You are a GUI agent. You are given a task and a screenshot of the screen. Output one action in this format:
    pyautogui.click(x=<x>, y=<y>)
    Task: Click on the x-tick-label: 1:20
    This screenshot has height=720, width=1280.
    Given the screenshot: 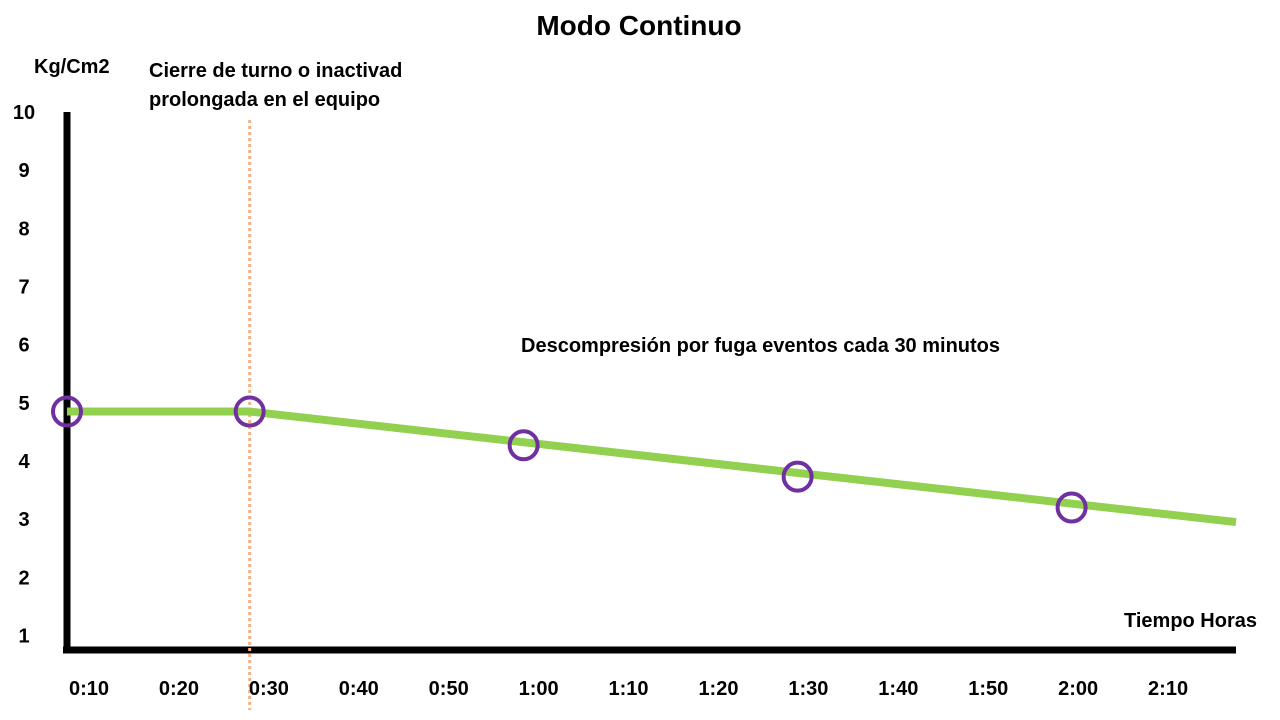 What is the action you would take?
    pyautogui.click(x=718, y=689)
    